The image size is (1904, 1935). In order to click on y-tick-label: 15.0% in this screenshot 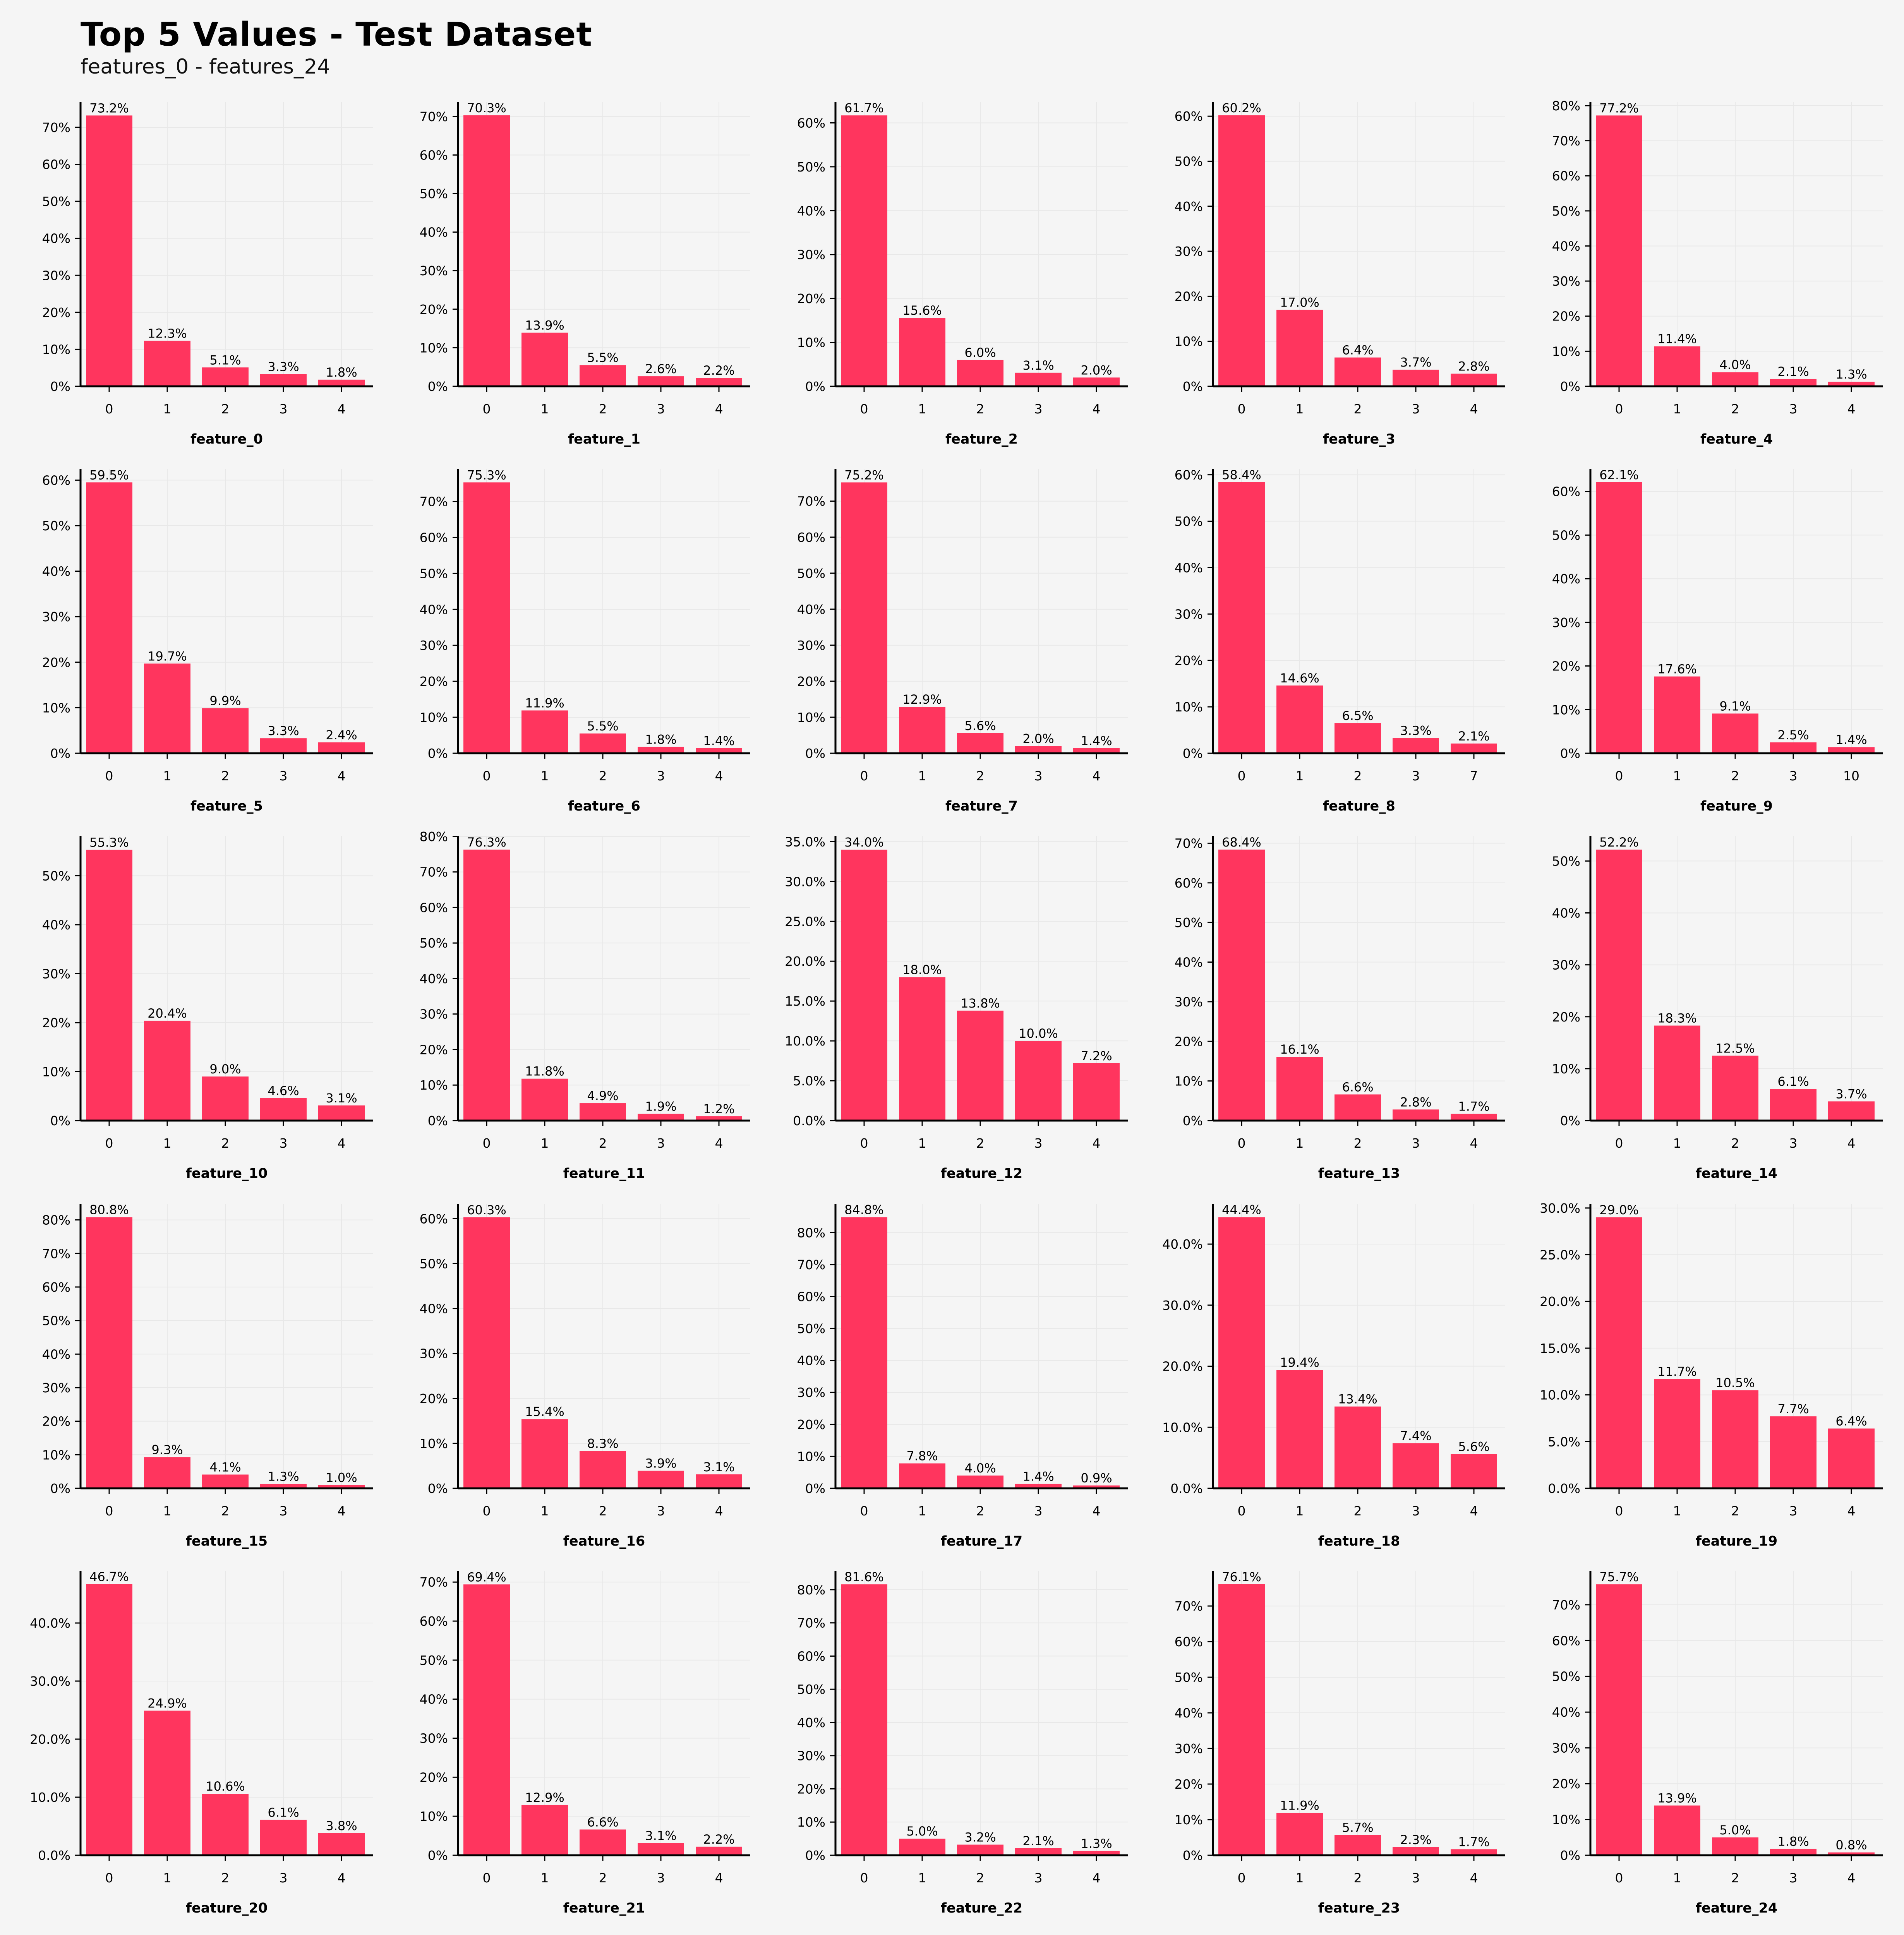, I will do `click(1560, 1348)`.